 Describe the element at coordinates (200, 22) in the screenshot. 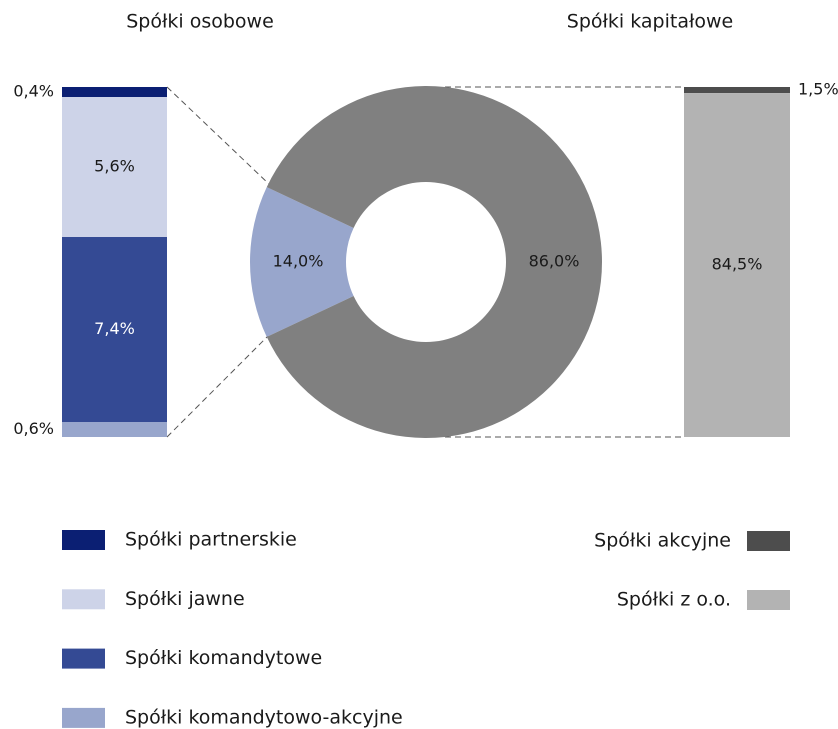

I see `chart-title: Spółki osobowe` at that location.